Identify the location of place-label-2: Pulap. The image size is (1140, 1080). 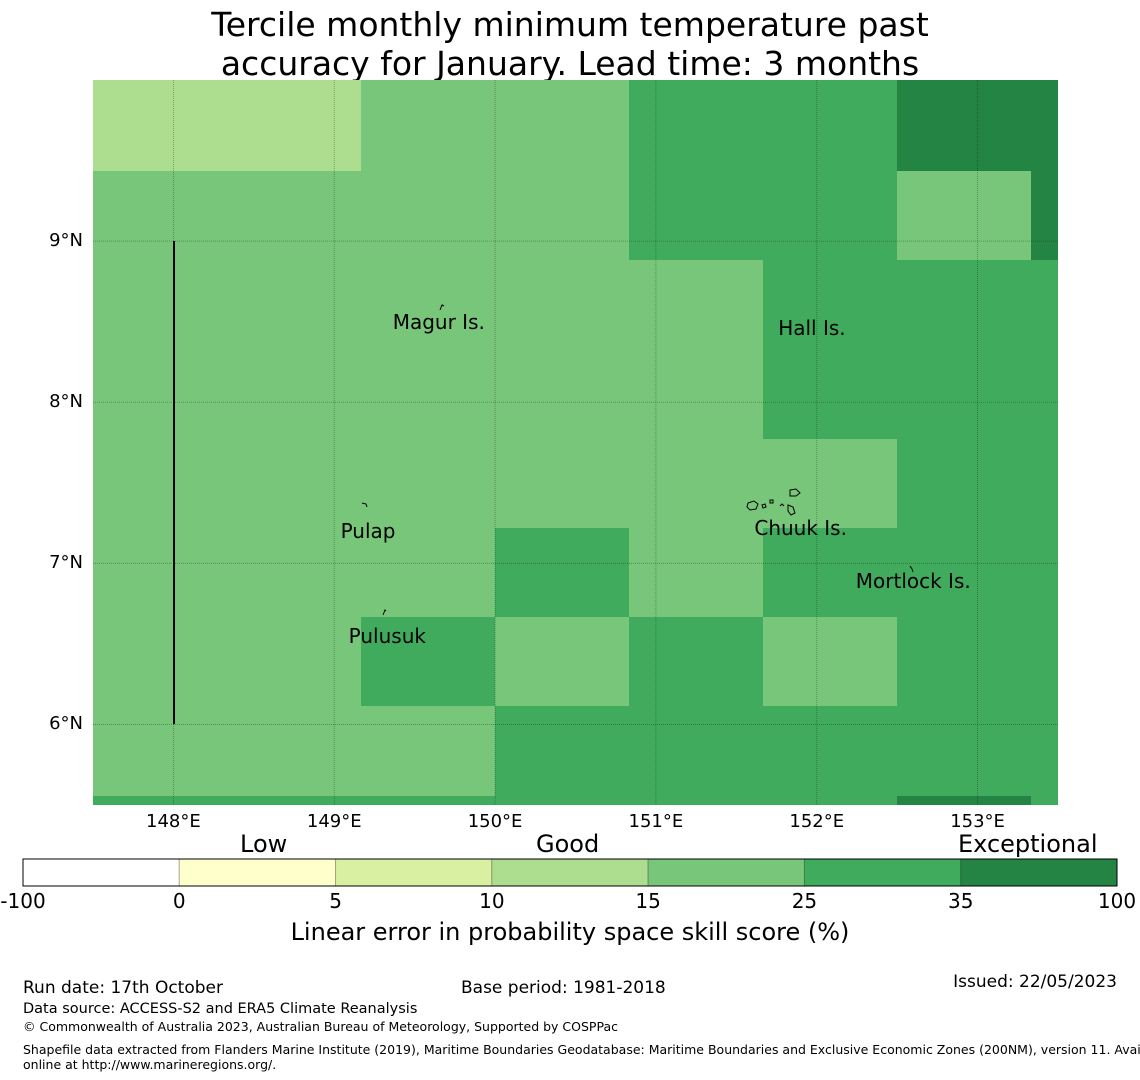
(368, 531).